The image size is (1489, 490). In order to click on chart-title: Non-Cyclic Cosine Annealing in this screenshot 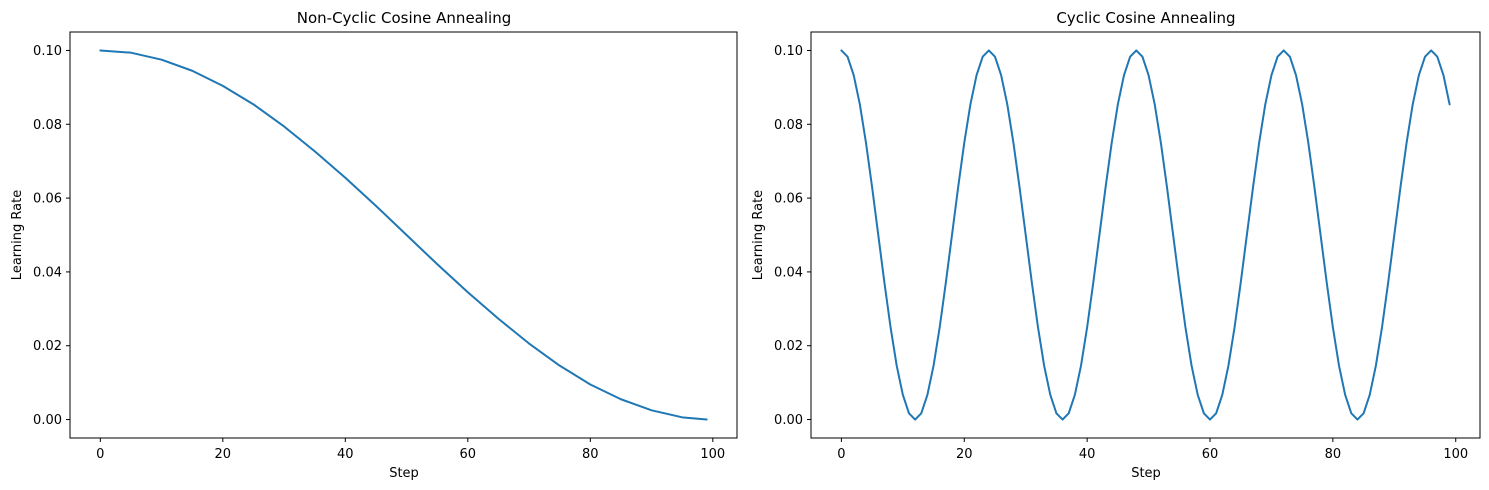, I will do `click(404, 18)`.